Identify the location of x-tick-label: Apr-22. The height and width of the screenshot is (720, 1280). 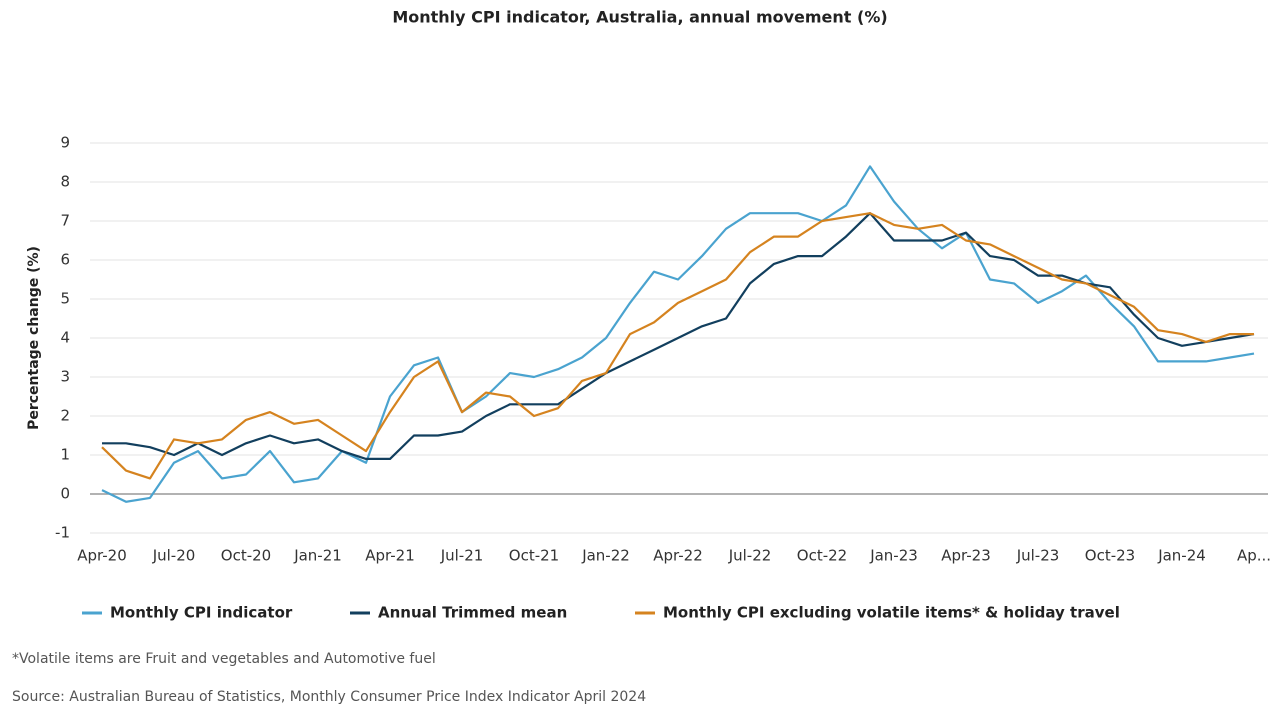
(678, 556).